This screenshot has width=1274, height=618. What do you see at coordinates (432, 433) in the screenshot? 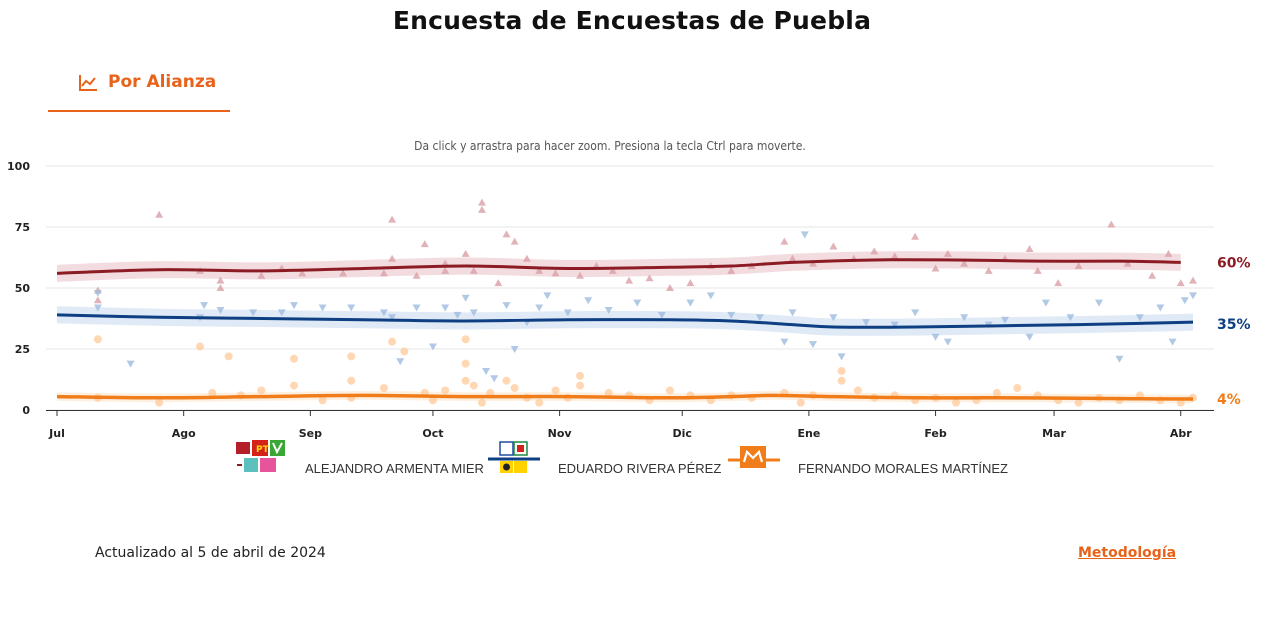
I see `x-tick-label: Oct` at bounding box center [432, 433].